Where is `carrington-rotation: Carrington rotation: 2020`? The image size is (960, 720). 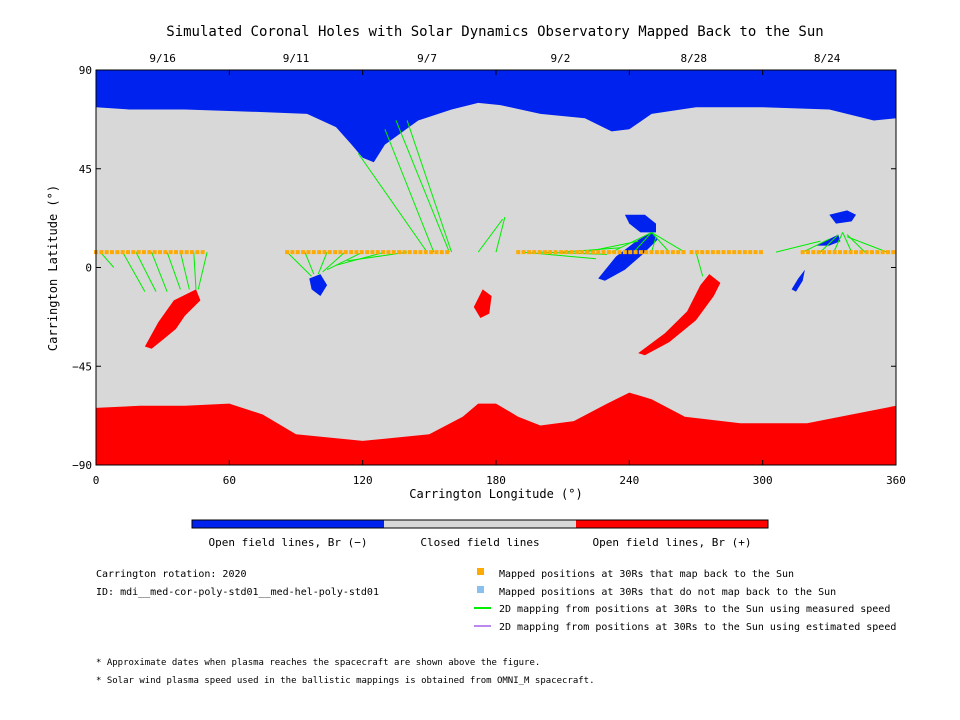 carrington-rotation: Carrington rotation: 2020 is located at coordinates (171, 574).